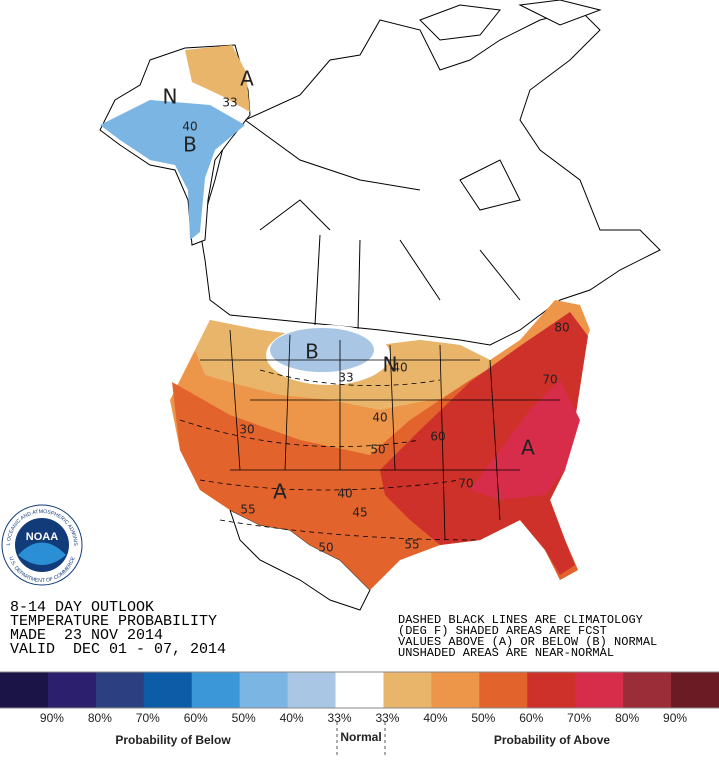 This screenshot has width=719, height=760. Describe the element at coordinates (437, 437) in the screenshot. I see `map-label: 60` at that location.